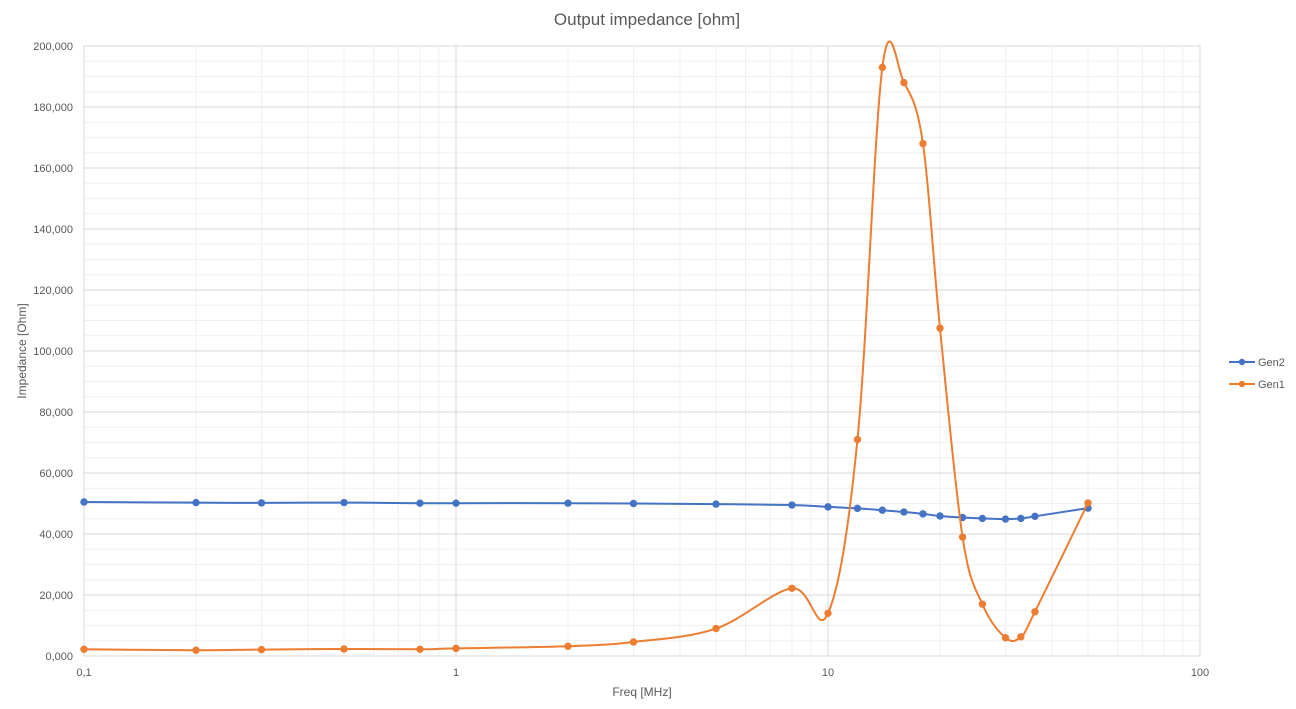 This screenshot has height=709, width=1296. What do you see at coordinates (53, 291) in the screenshot?
I see `y-tick-label: 120,000` at bounding box center [53, 291].